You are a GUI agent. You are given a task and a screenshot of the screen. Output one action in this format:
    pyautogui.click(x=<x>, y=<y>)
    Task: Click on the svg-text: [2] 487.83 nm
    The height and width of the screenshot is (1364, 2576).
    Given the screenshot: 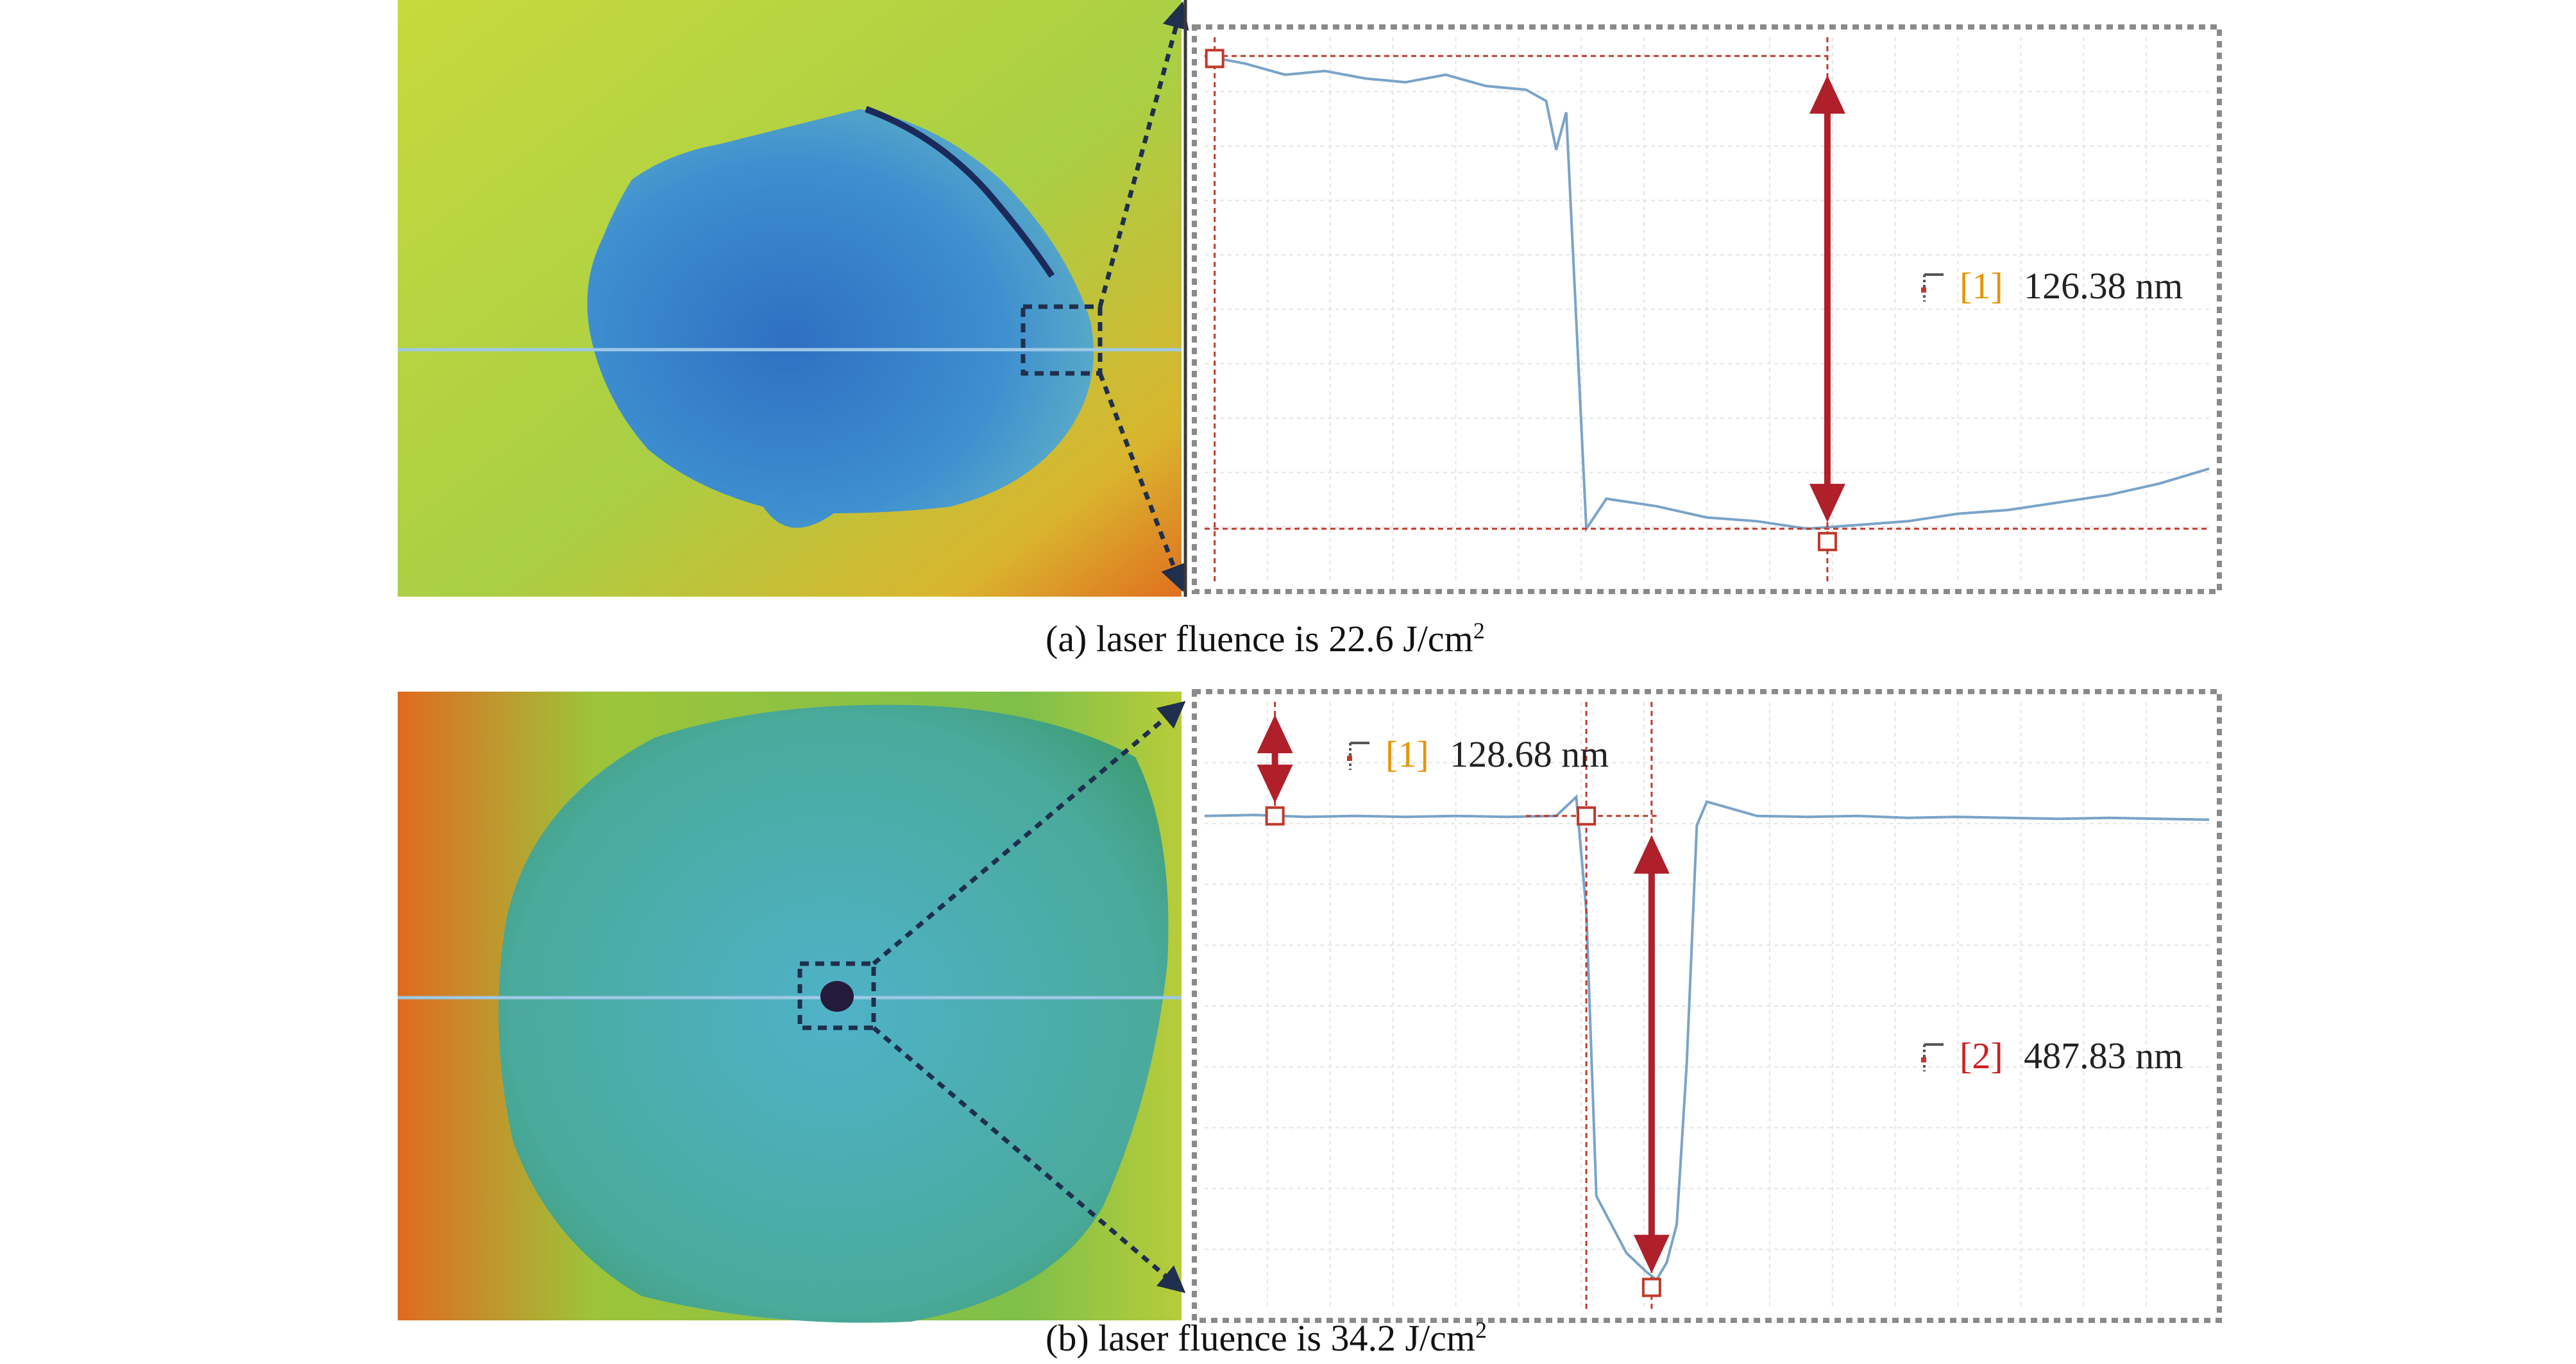 What is the action you would take?
    pyautogui.click(x=2071, y=1056)
    